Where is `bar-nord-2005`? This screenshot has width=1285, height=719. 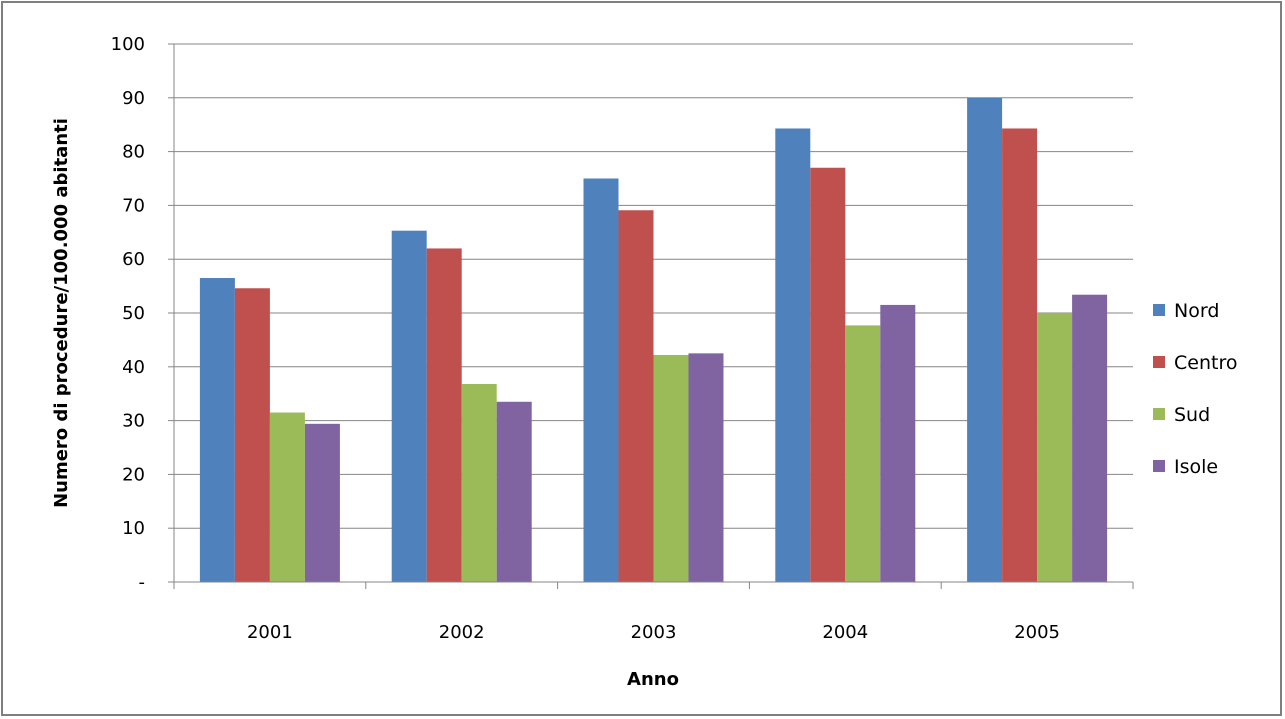
bar-nord-2005 is located at coordinates (985, 340).